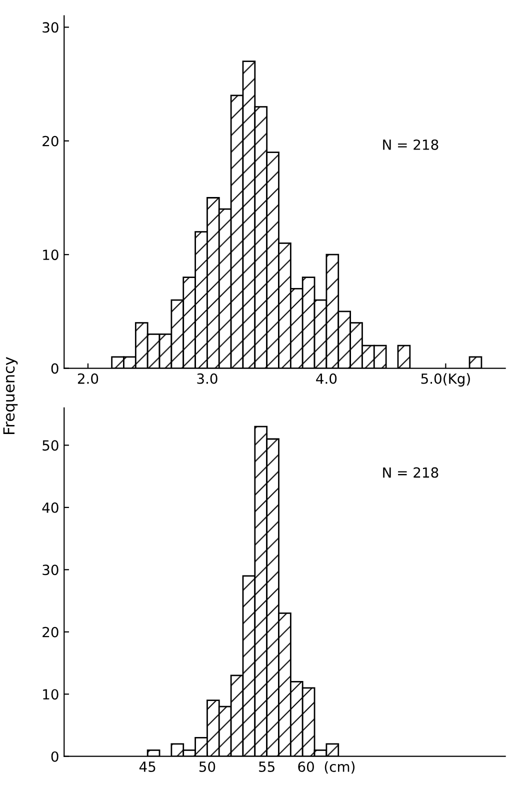 The width and height of the screenshot is (513, 792). Describe the element at coordinates (88, 378) in the screenshot. I see `x-tick-label: 2.0` at that location.